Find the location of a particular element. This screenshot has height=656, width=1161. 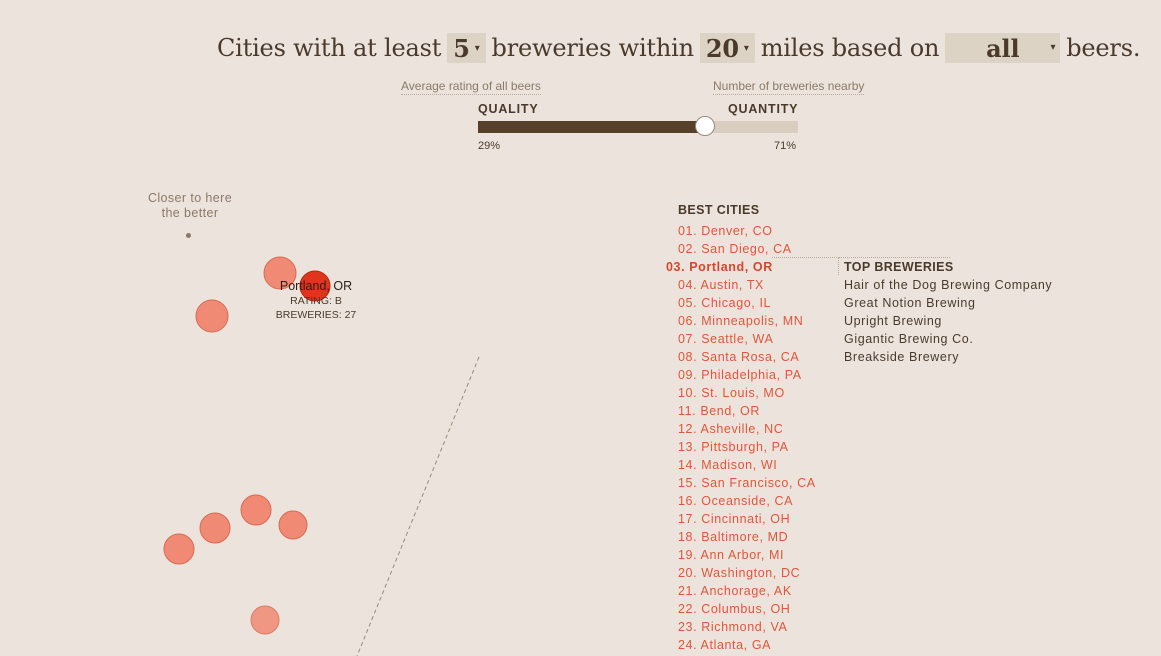

weight-slider-track is located at coordinates (638, 127).